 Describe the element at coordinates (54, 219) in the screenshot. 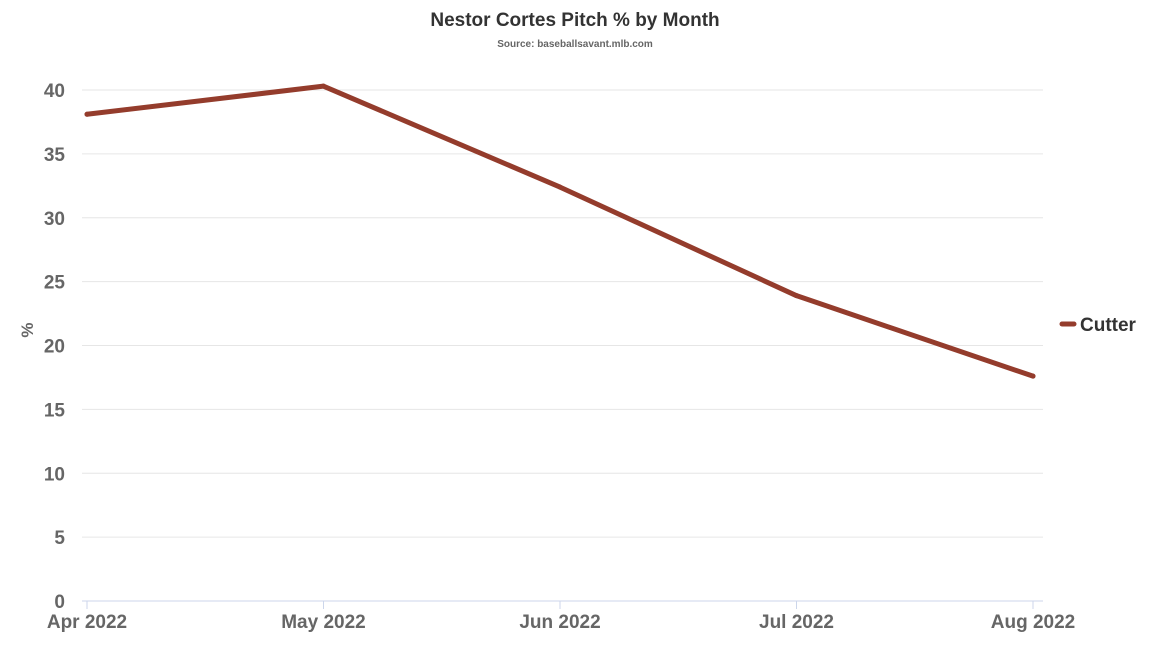

I see `y-tick-label: 30` at that location.